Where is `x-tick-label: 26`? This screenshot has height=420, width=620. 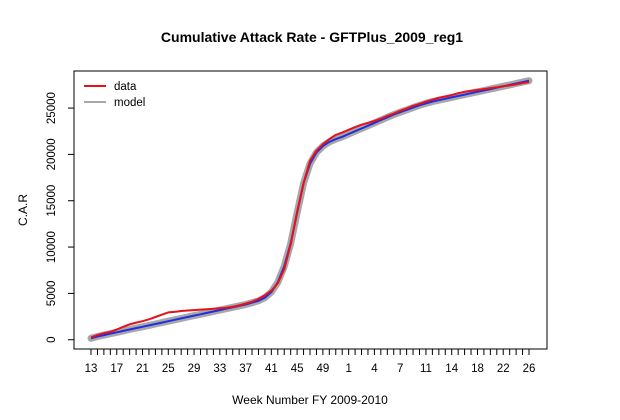
x-tick-label: 26 is located at coordinates (529, 369).